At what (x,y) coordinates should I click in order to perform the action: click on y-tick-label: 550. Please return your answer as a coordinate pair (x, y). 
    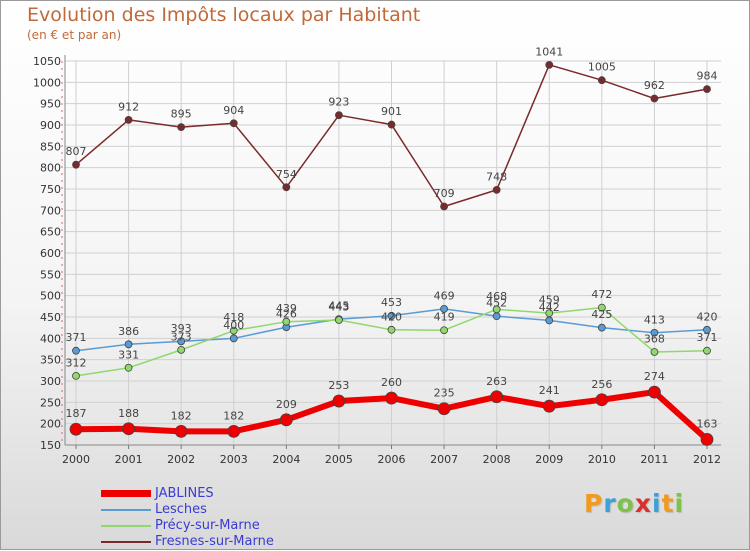
    Looking at the image, I should click on (50, 274).